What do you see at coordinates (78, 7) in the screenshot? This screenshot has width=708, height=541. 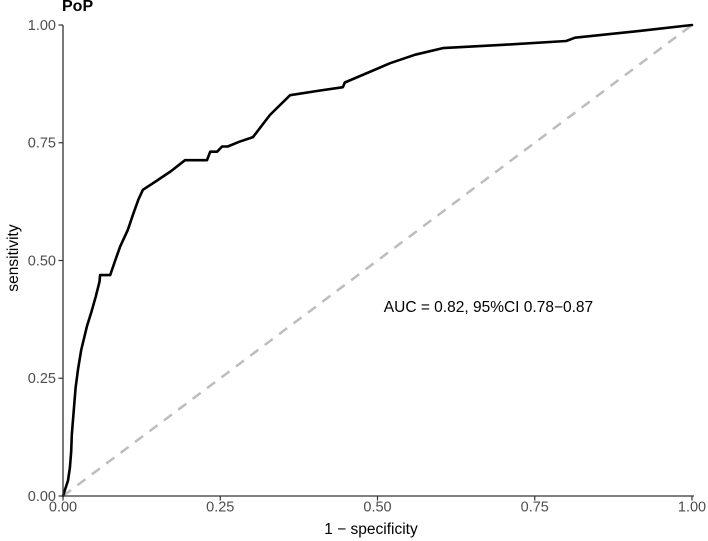 I see `chart-title: PoP` at bounding box center [78, 7].